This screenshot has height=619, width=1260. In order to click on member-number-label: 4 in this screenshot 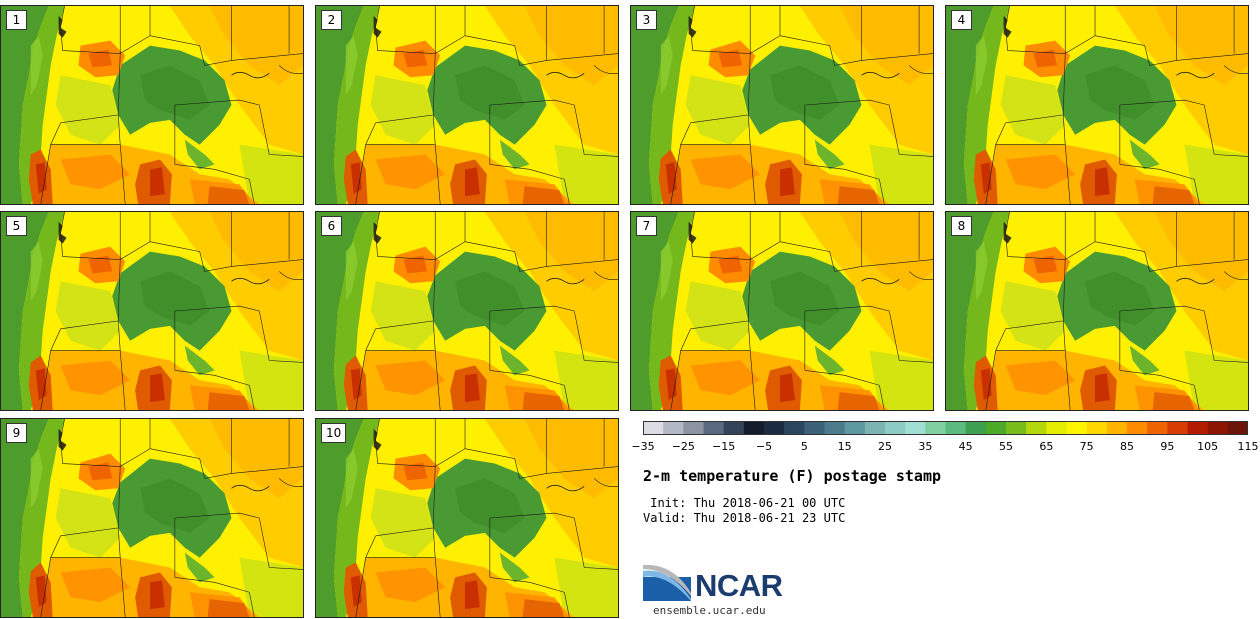, I will do `click(961, 20)`.